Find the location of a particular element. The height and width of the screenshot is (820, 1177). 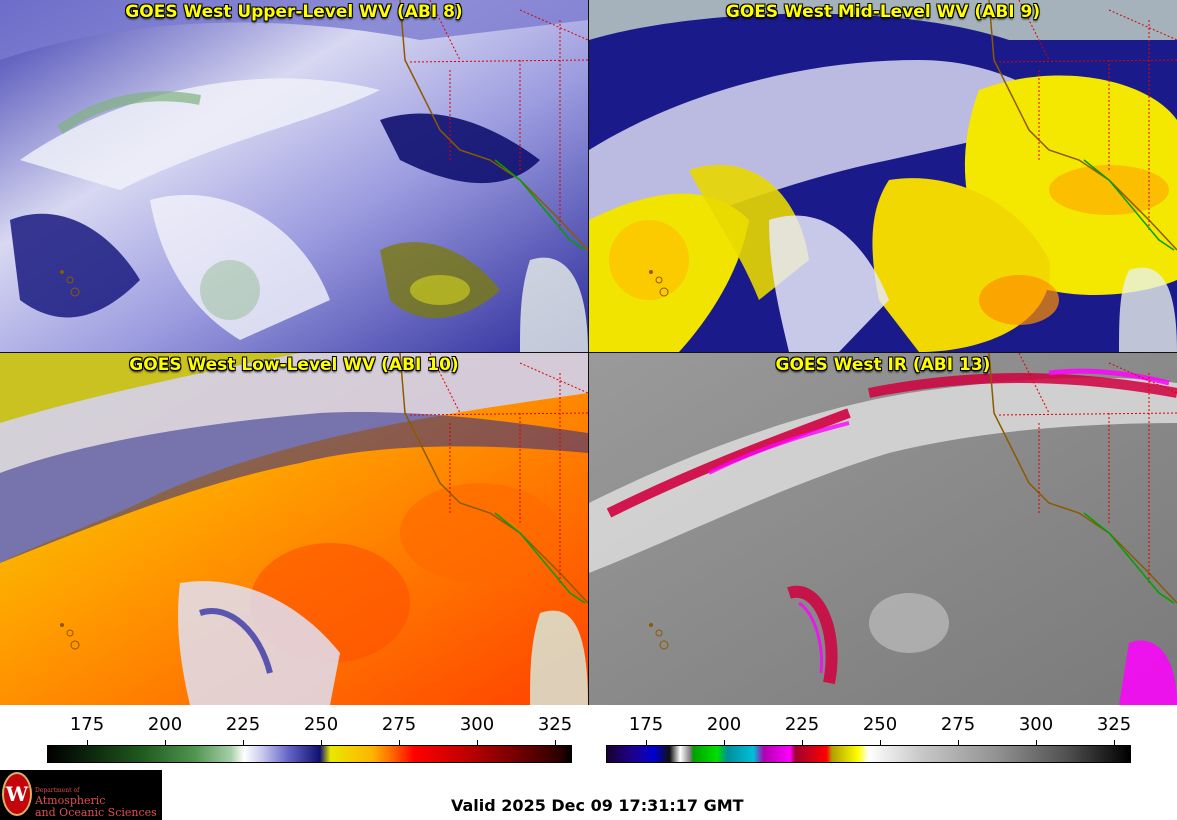

panel-title: GOES West Low-Level WV (ABI 10) is located at coordinates (294, 365).